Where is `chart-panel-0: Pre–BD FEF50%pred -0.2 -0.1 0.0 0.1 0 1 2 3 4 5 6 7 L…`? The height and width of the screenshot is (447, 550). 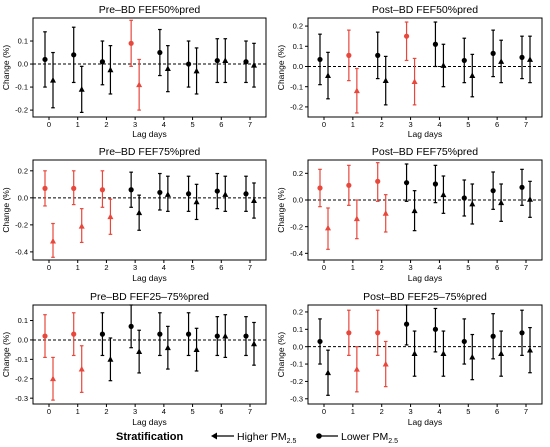 chart-panel-0: Pre–BD FEF50%pred -0.2 -0.1 0.0 0.1 0 1 2 3 4 5 6 7 L… is located at coordinates (134, 71).